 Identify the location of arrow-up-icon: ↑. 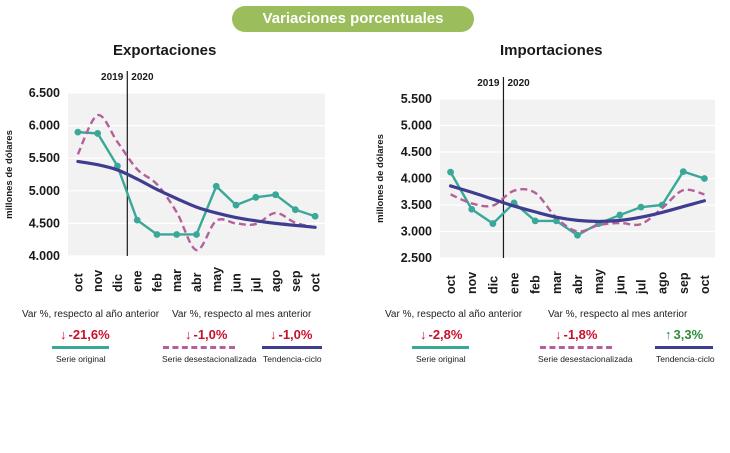
(668, 334).